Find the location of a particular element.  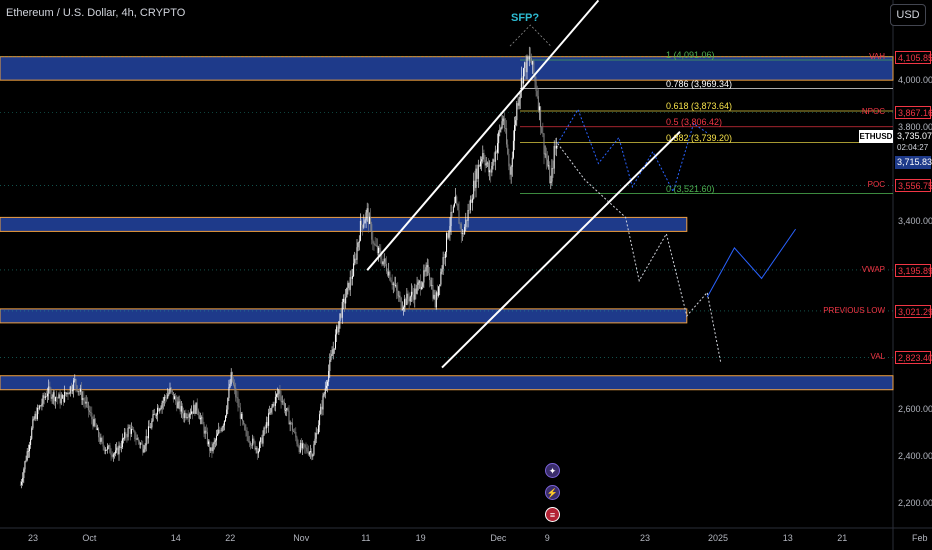

projection-blue-path is located at coordinates (632, 150).